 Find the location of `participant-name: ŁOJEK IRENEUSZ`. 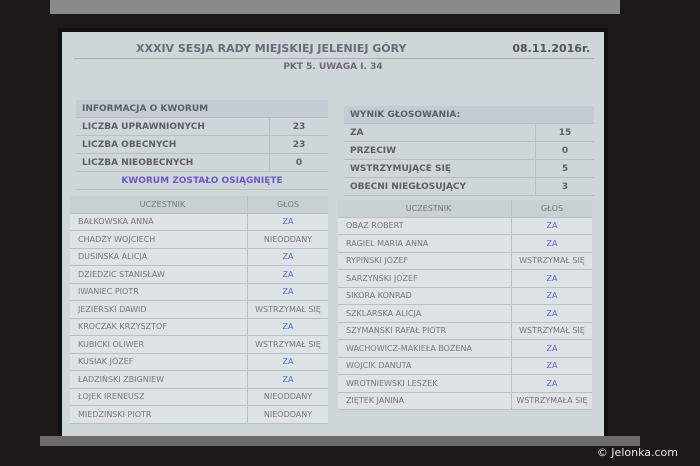

participant-name: ŁOJEK IRENEUSZ is located at coordinates (111, 397).